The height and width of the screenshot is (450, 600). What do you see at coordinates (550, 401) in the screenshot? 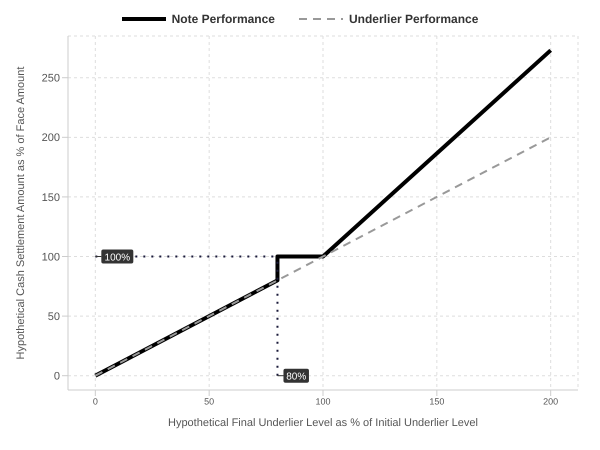
I see `x-tick-label: 200` at bounding box center [550, 401].